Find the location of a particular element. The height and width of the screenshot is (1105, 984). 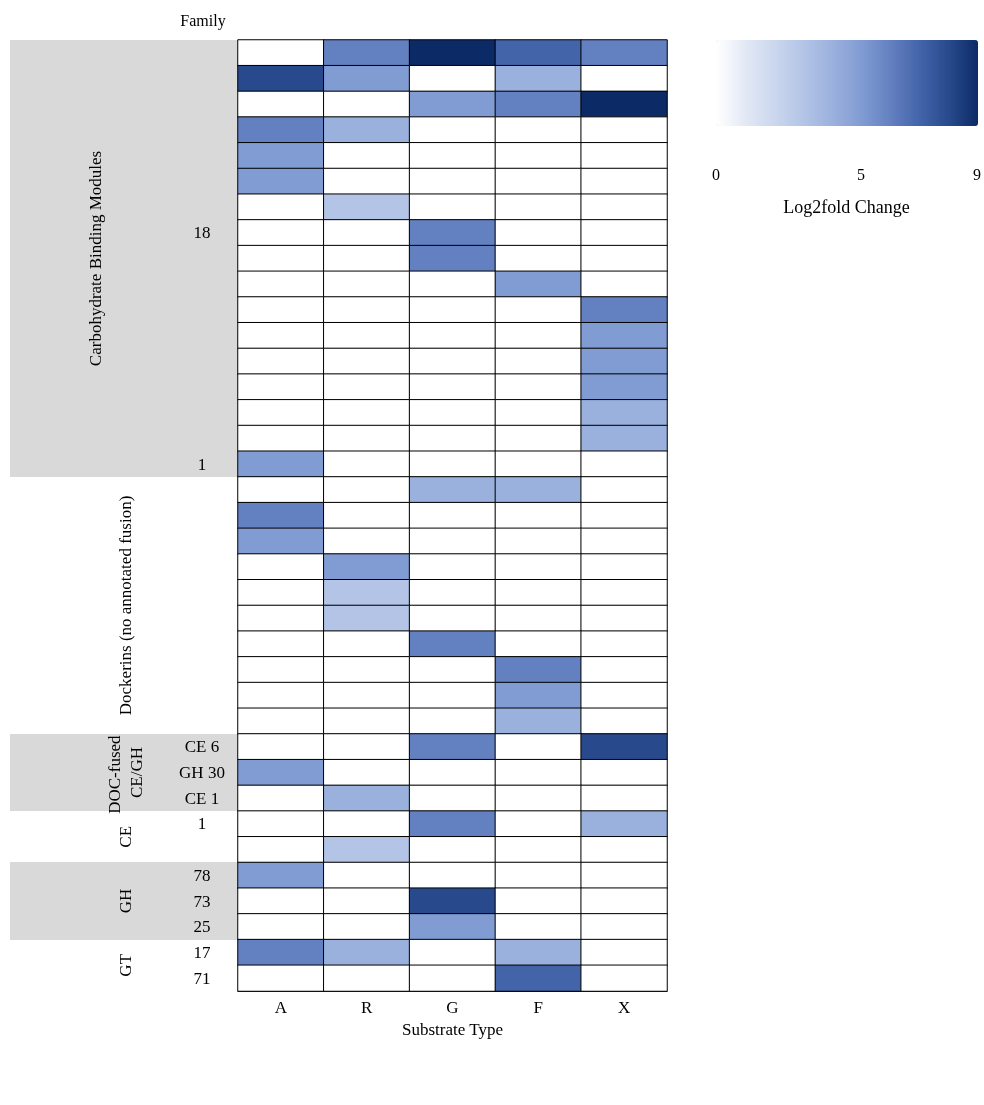

y-tick-label: 78 is located at coordinates (202, 875).